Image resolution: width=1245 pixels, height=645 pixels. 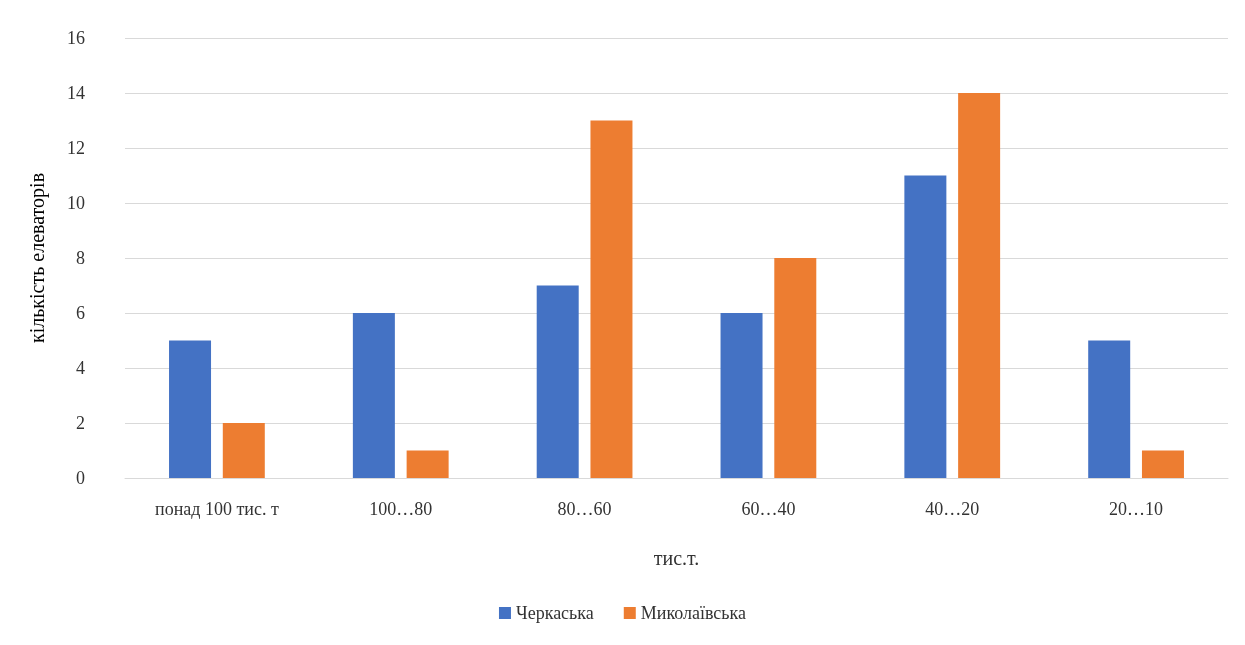 What do you see at coordinates (693, 613) in the screenshot?
I see `legend-label: Миколаївська` at bounding box center [693, 613].